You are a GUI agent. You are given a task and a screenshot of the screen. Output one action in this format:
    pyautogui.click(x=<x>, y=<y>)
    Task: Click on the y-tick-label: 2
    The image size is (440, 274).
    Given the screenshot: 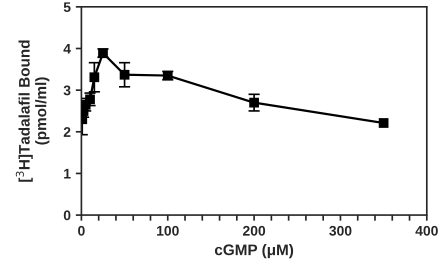 What is the action you would take?
    pyautogui.click(x=67, y=132)
    